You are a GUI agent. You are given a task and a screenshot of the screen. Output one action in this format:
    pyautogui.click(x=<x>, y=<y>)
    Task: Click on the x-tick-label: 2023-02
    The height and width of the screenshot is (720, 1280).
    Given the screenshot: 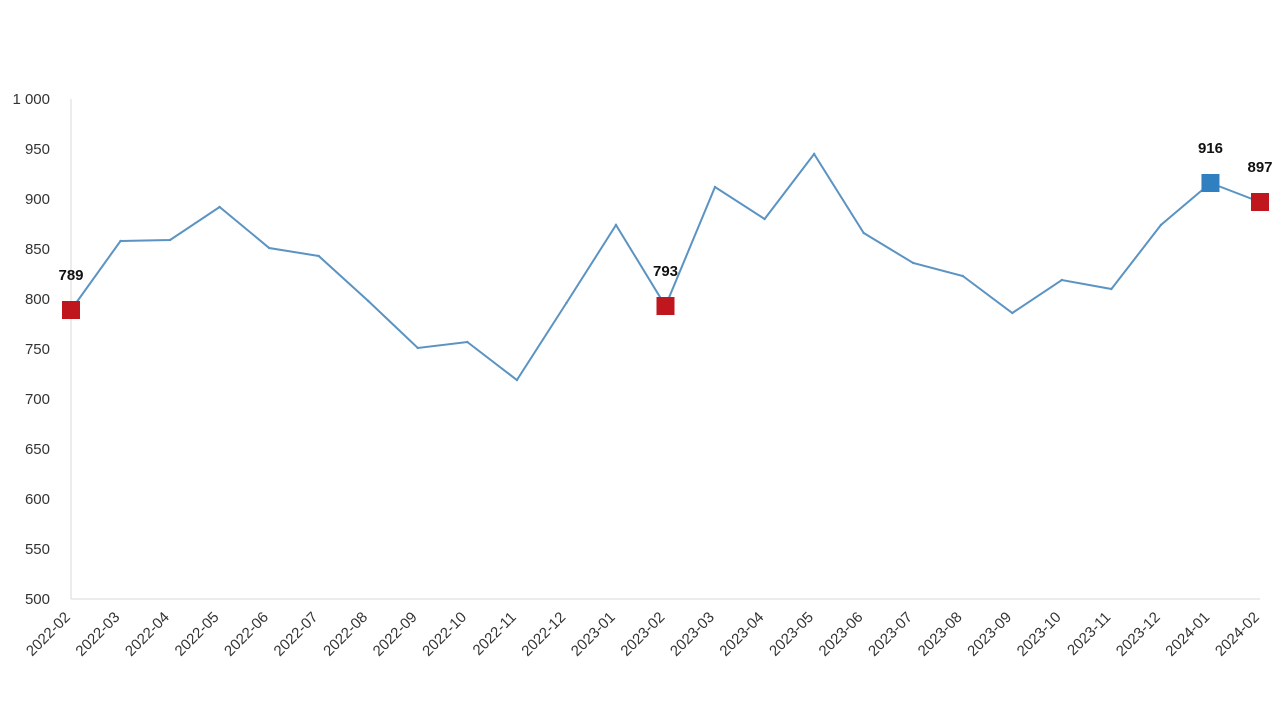 What is the action you would take?
    pyautogui.click(x=642, y=634)
    